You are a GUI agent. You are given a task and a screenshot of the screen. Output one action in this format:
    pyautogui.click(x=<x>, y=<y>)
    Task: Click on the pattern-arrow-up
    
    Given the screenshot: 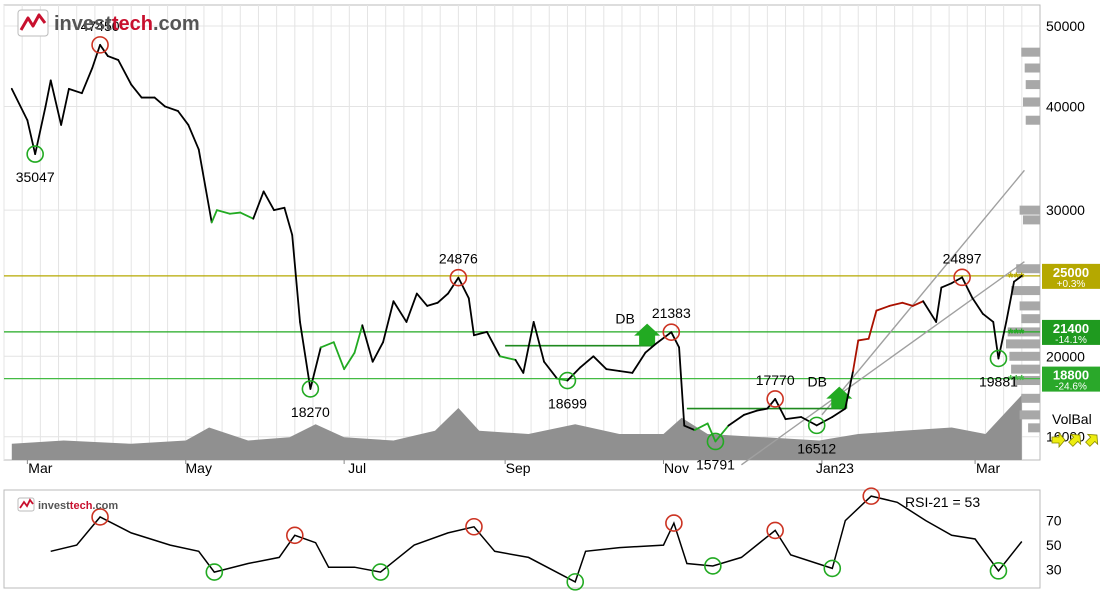 What is the action you would take?
    pyautogui.click(x=647, y=334)
    